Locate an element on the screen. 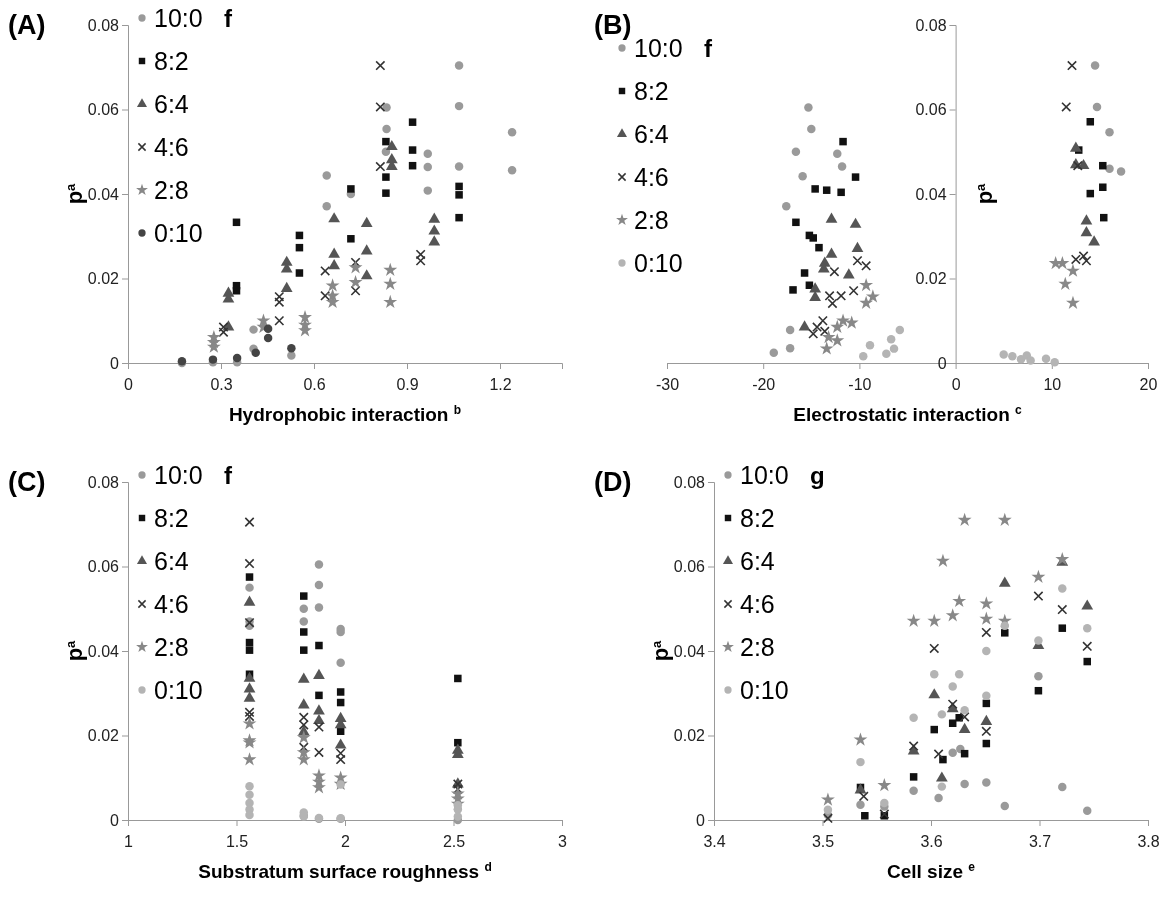 This screenshot has height=915, width=1172. x-tick-label: -30 is located at coordinates (667, 384).